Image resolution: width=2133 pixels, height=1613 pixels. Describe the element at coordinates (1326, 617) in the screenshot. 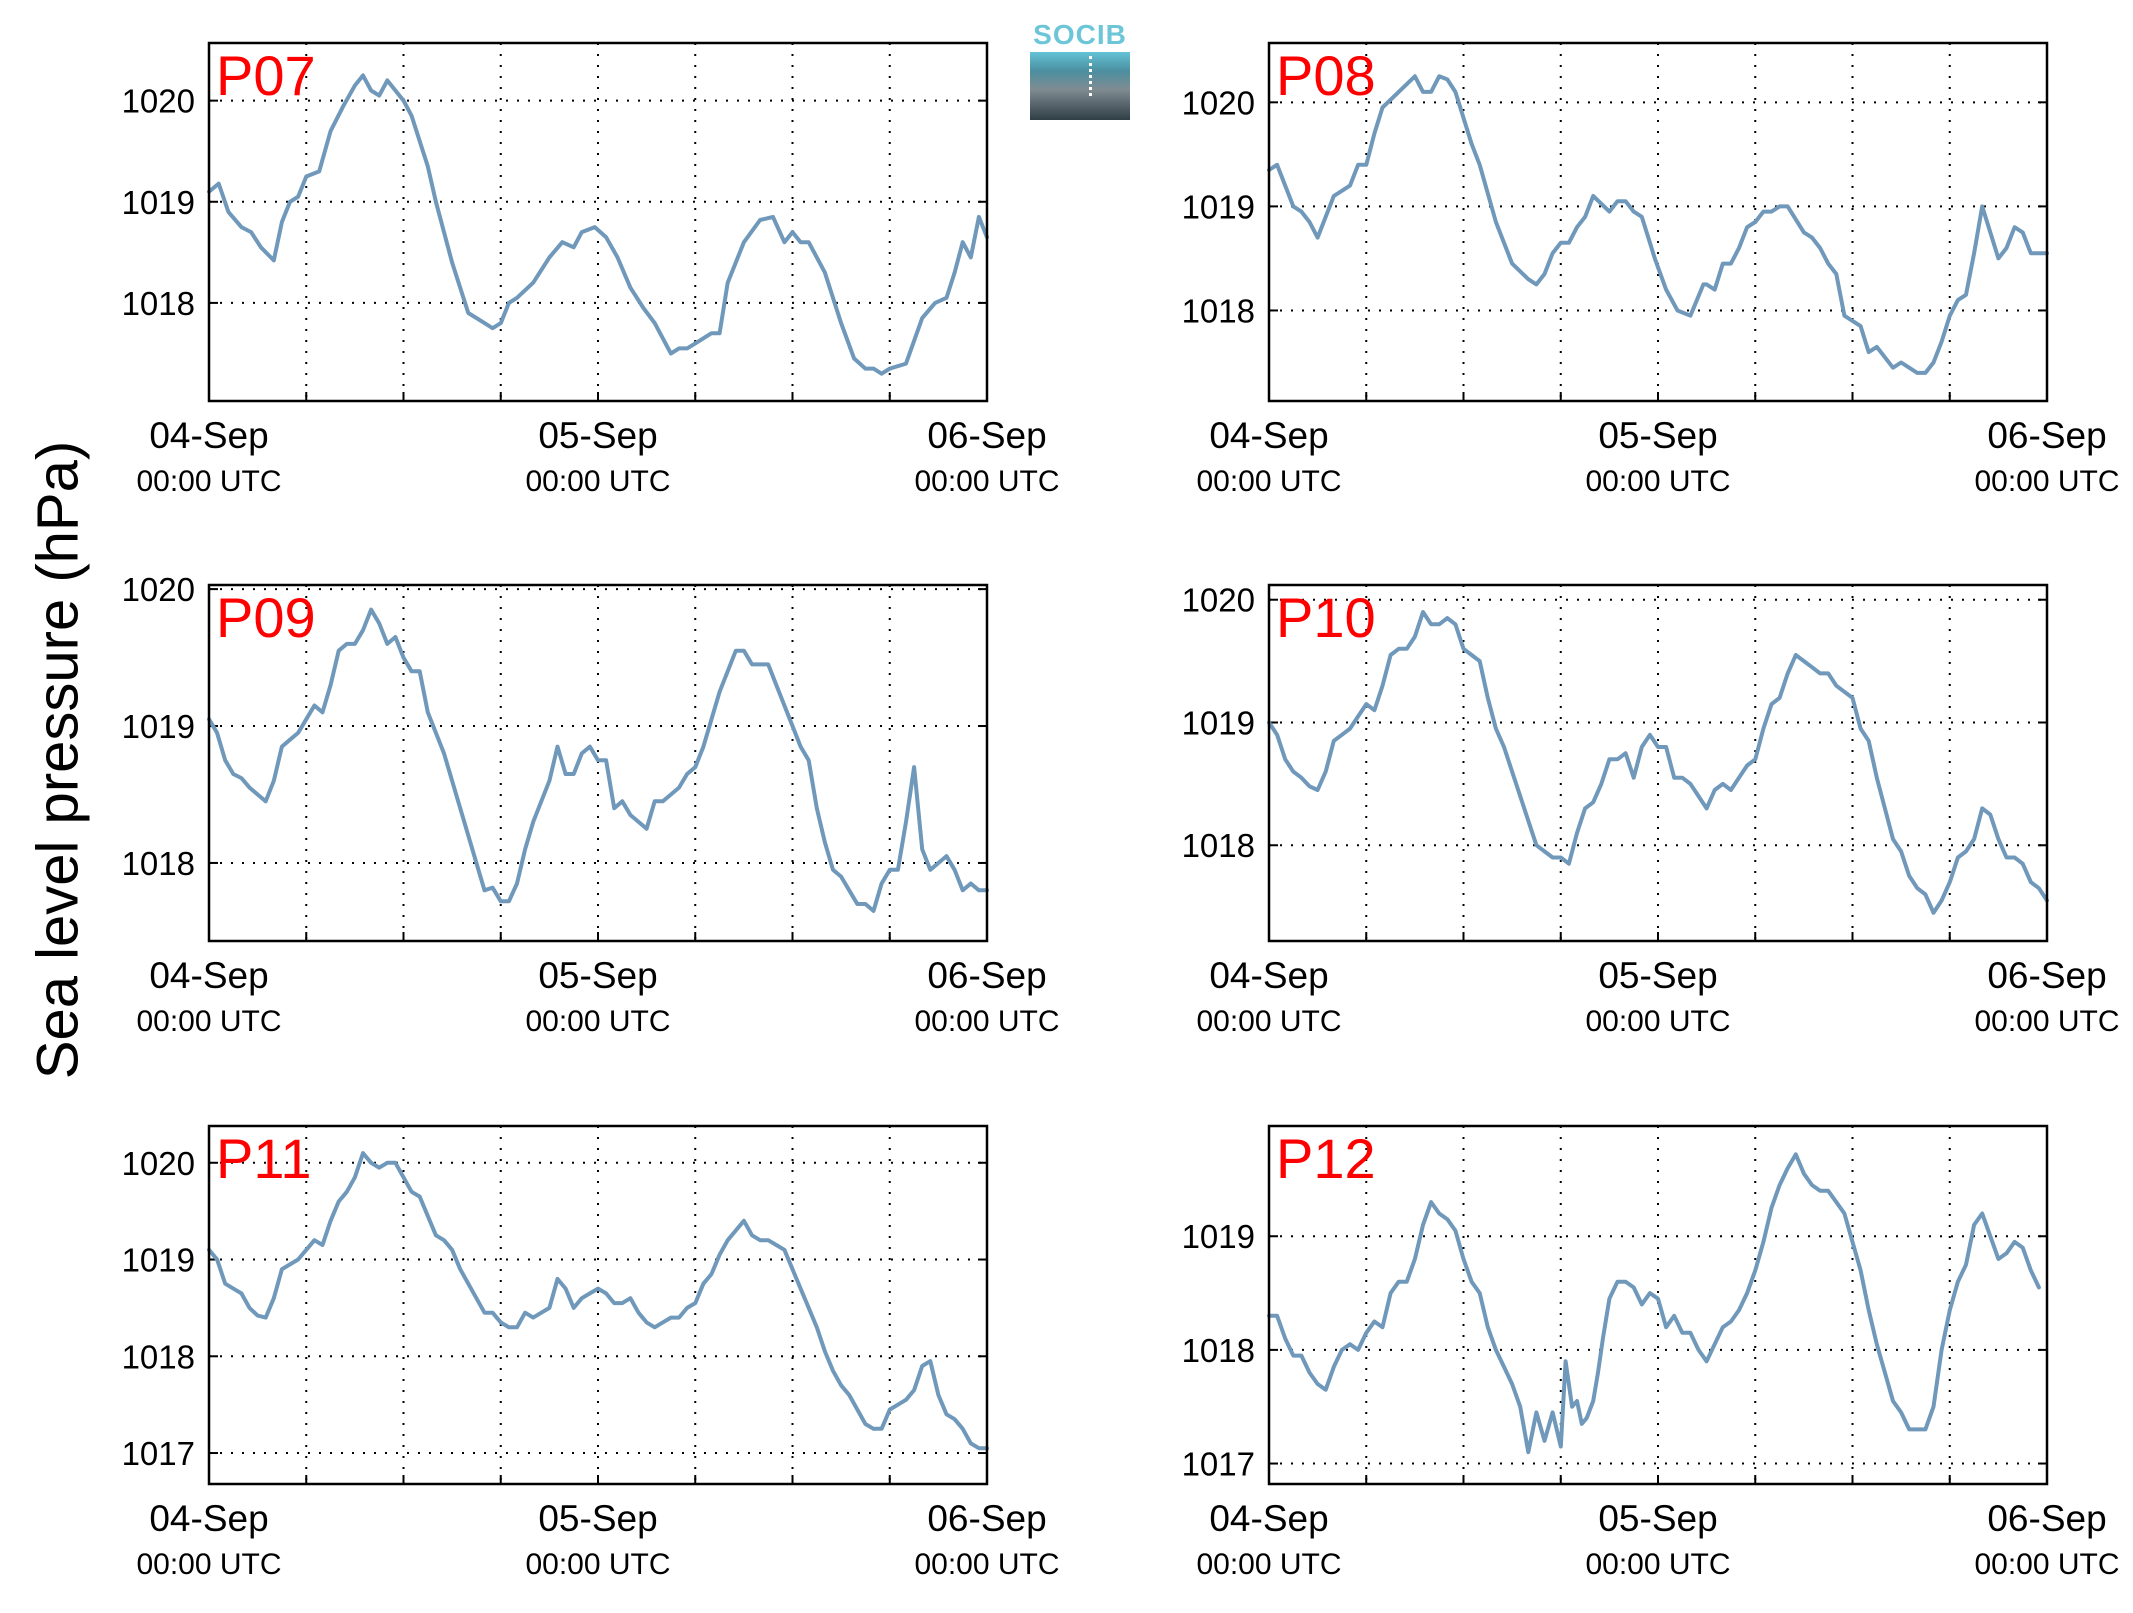

I see `panel-label: P10` at that location.